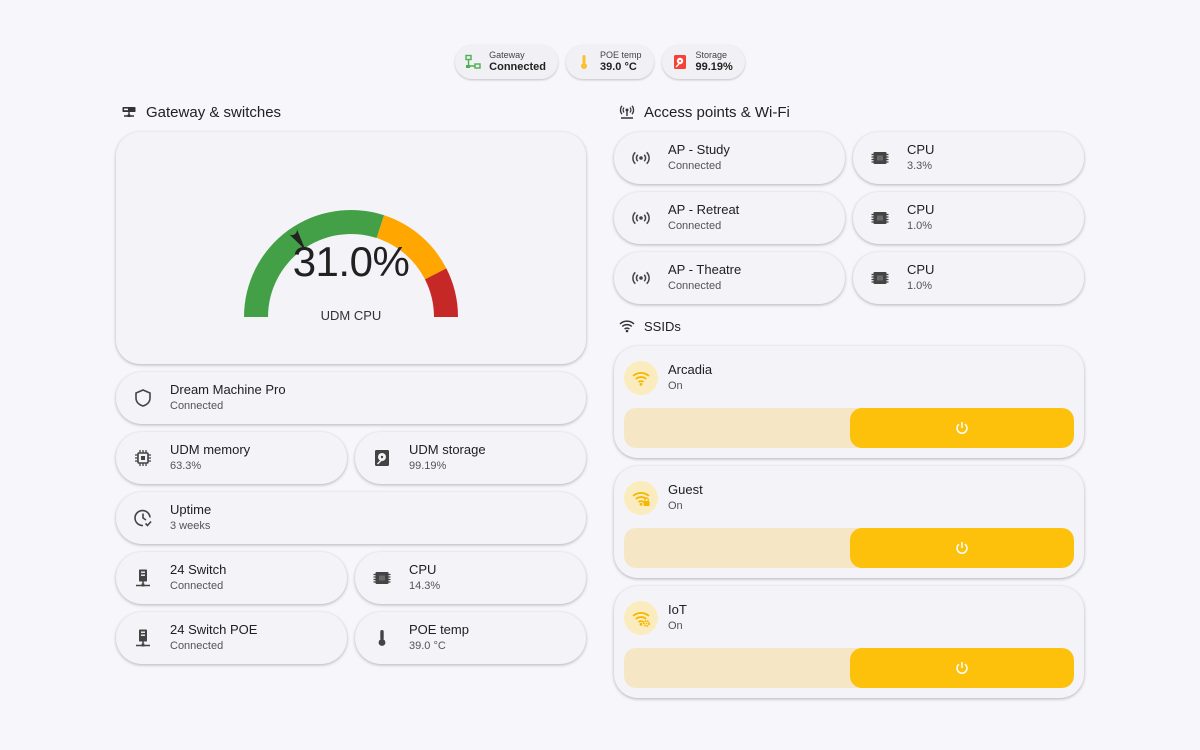 The image size is (1200, 750). I want to click on gauge-arcs, so click(351, 263).